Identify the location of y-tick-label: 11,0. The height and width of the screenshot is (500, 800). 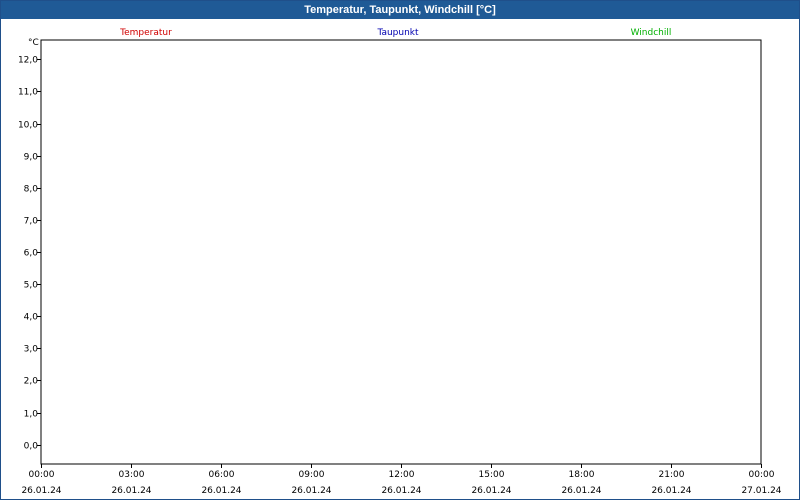
(28, 93).